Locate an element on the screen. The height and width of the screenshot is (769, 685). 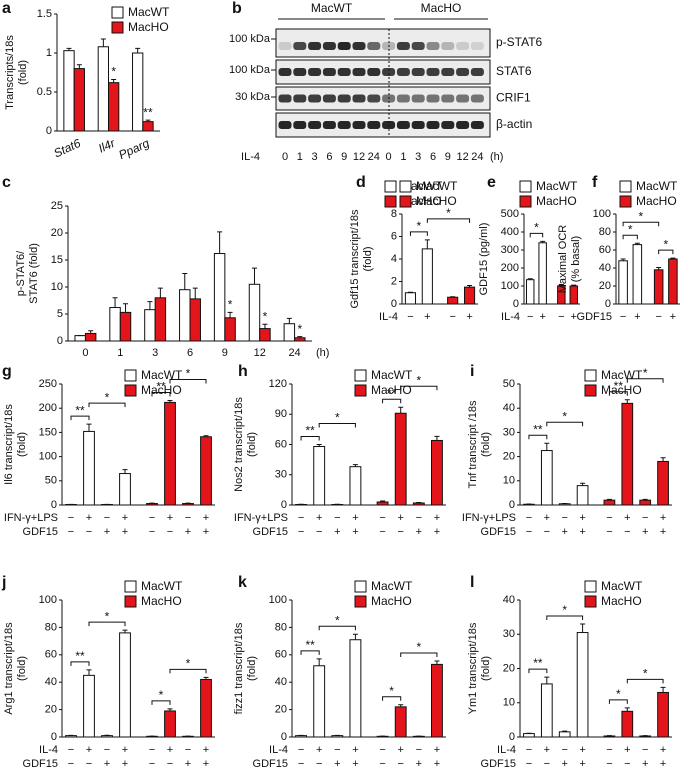
y-axis-label: (% basal) is located at coordinates (576, 259).